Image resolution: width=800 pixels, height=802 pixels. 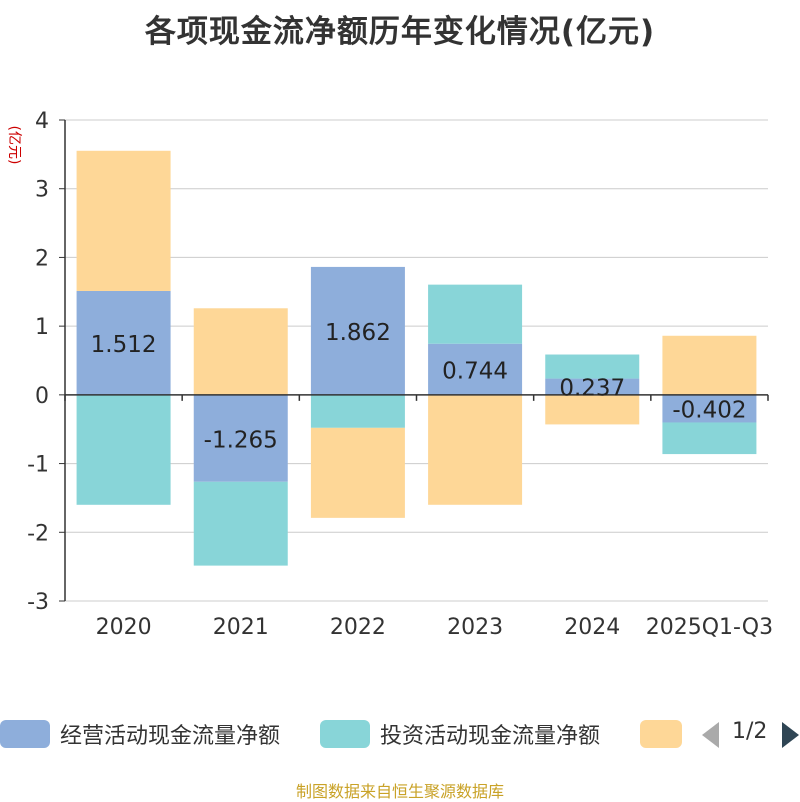 I want to click on data-label-2025Q1-Q3: -0.402, so click(x=709, y=411).